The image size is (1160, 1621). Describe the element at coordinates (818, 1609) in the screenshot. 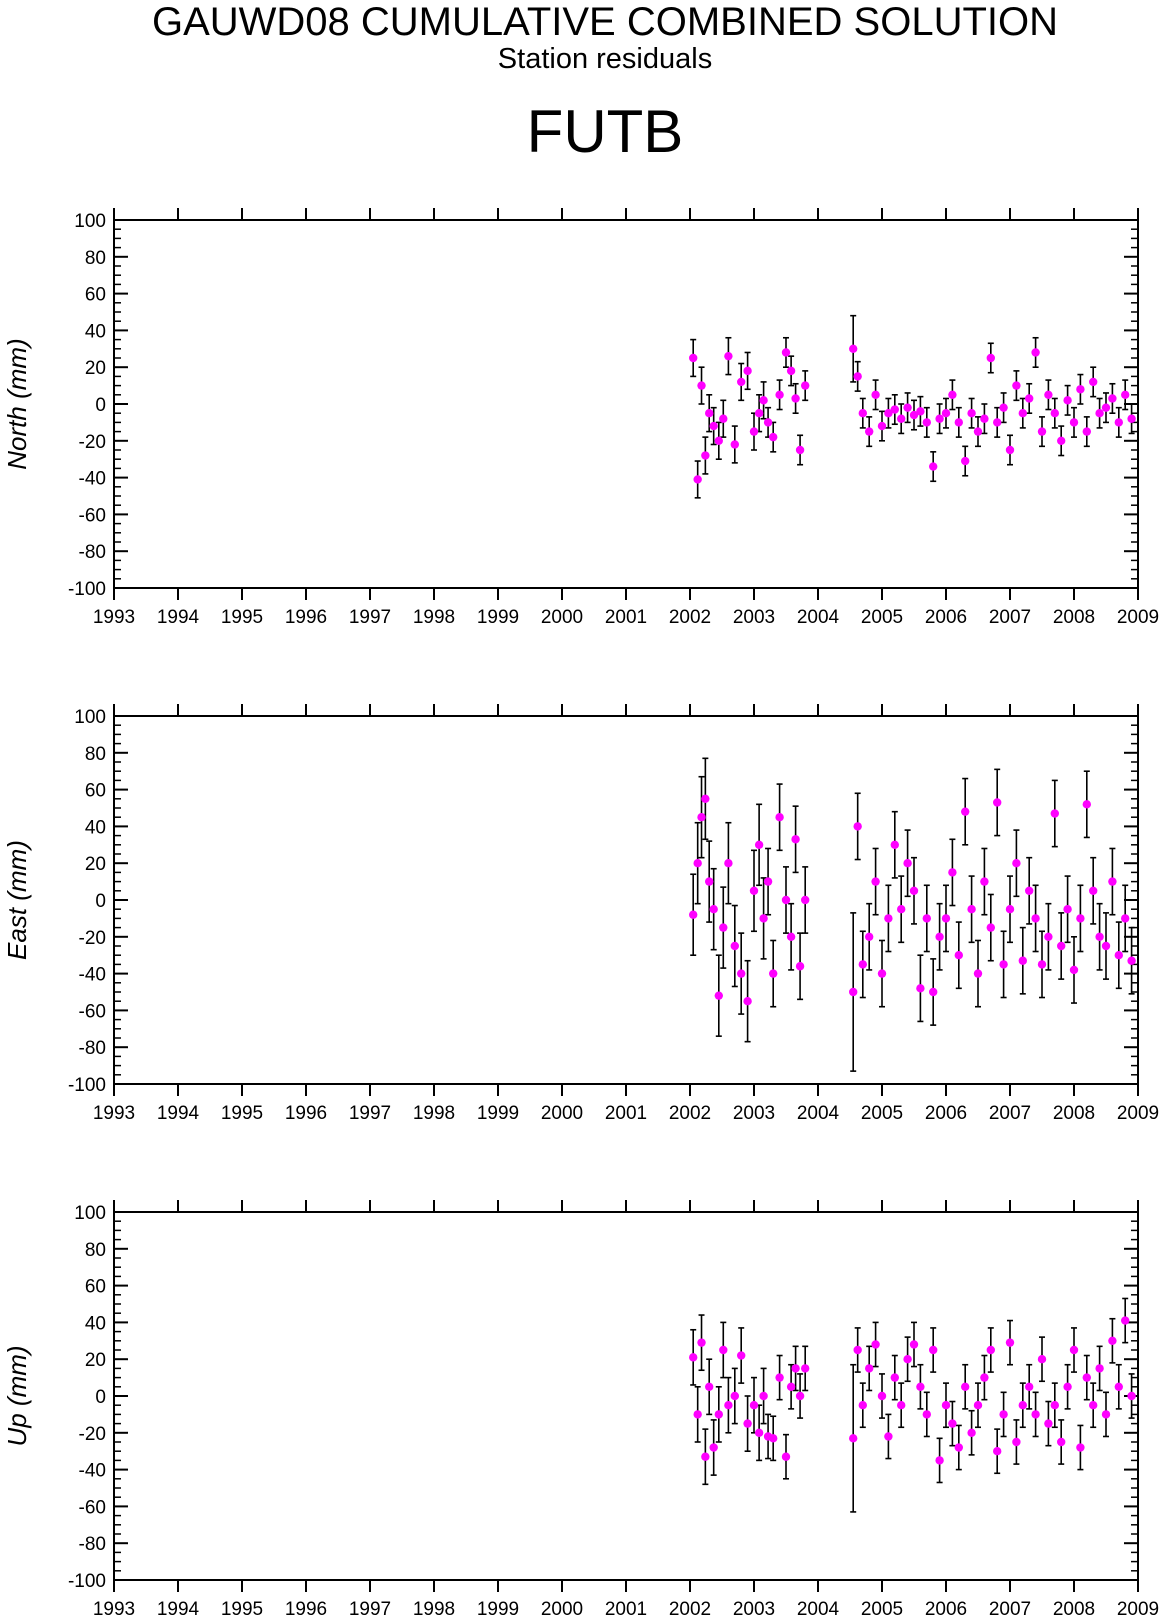

I see `x-tick-label: 2004` at that location.